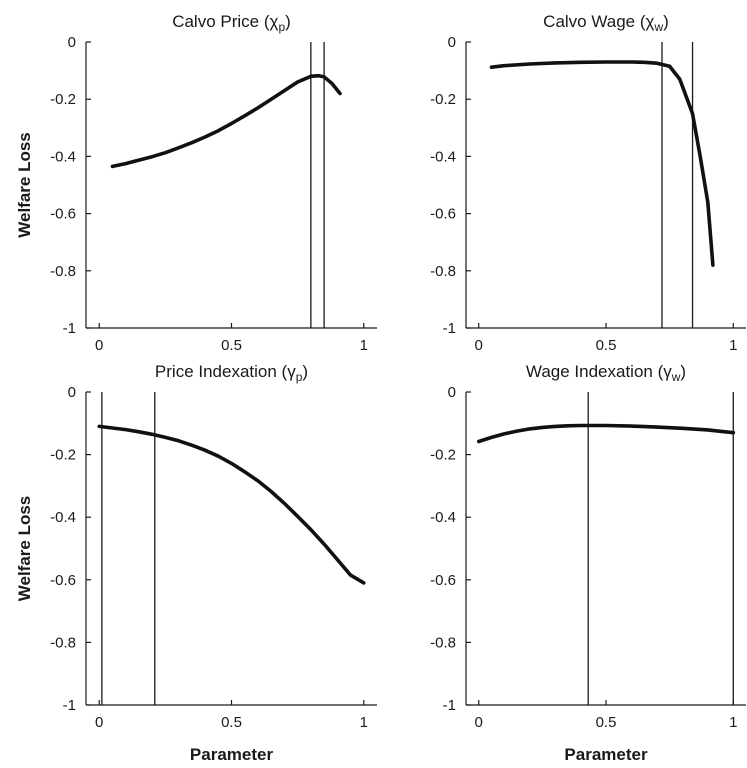  I want to click on subplot-title: Calvo Price (χp), so click(231, 23).